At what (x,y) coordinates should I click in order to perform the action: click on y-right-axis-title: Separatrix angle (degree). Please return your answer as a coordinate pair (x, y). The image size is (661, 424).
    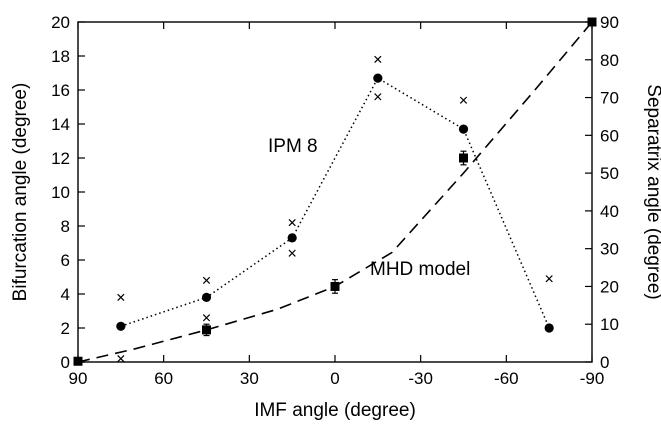
    Looking at the image, I should click on (652, 191).